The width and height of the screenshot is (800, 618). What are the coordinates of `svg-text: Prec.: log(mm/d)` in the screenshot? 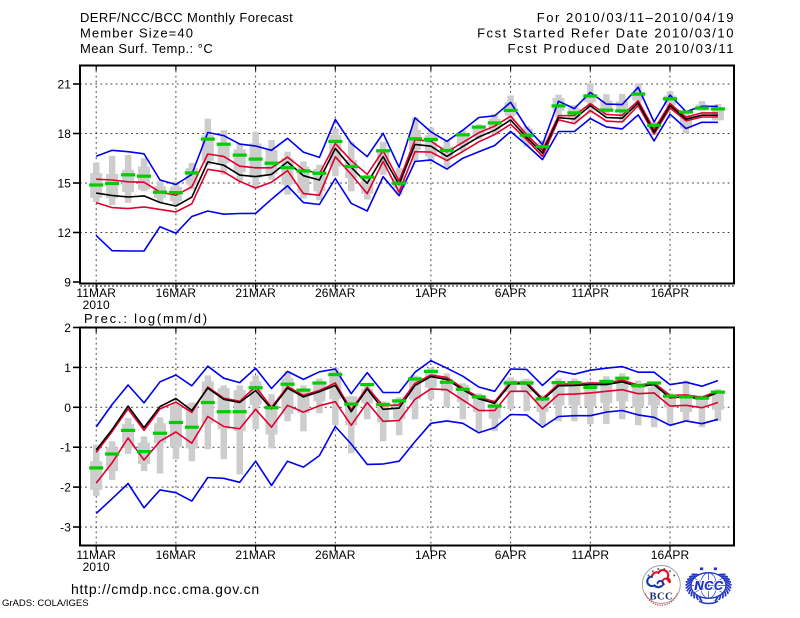 It's located at (146, 318).